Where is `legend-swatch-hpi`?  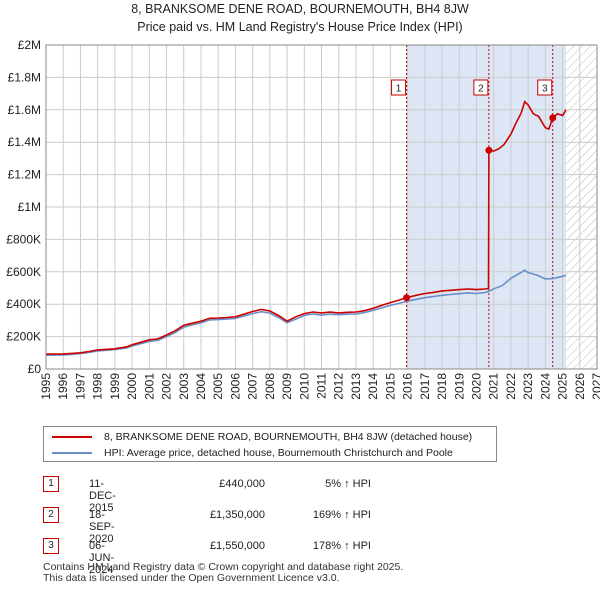 legend-swatch-hpi is located at coordinates (72, 453).